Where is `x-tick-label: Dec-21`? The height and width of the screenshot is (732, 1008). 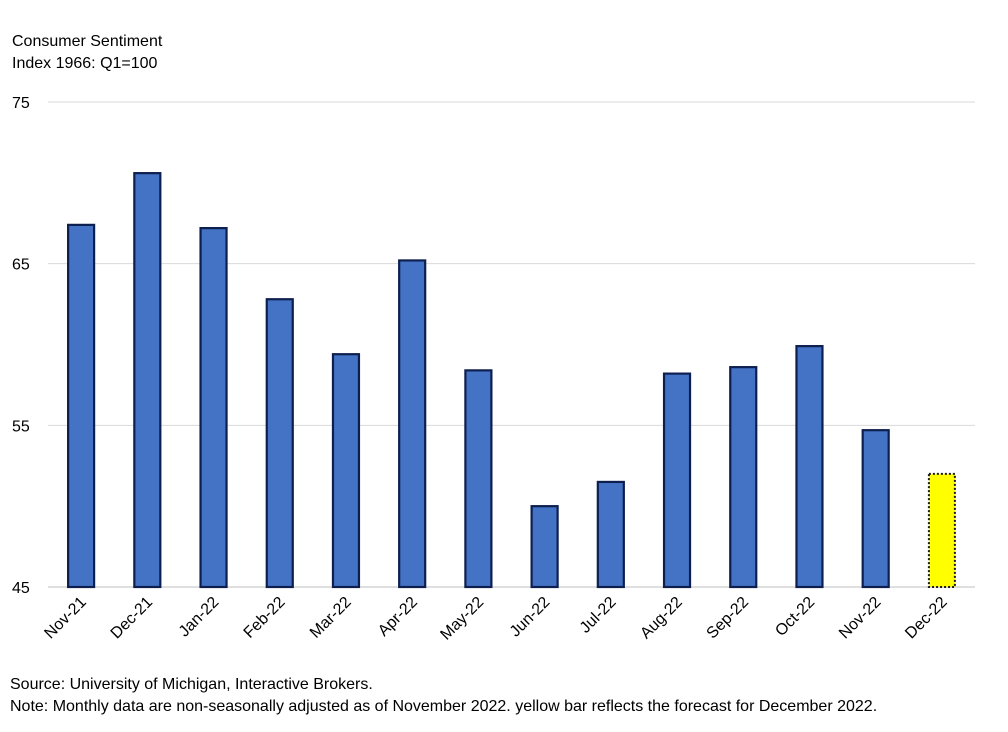 x-tick-label: Dec-21 is located at coordinates (132, 618).